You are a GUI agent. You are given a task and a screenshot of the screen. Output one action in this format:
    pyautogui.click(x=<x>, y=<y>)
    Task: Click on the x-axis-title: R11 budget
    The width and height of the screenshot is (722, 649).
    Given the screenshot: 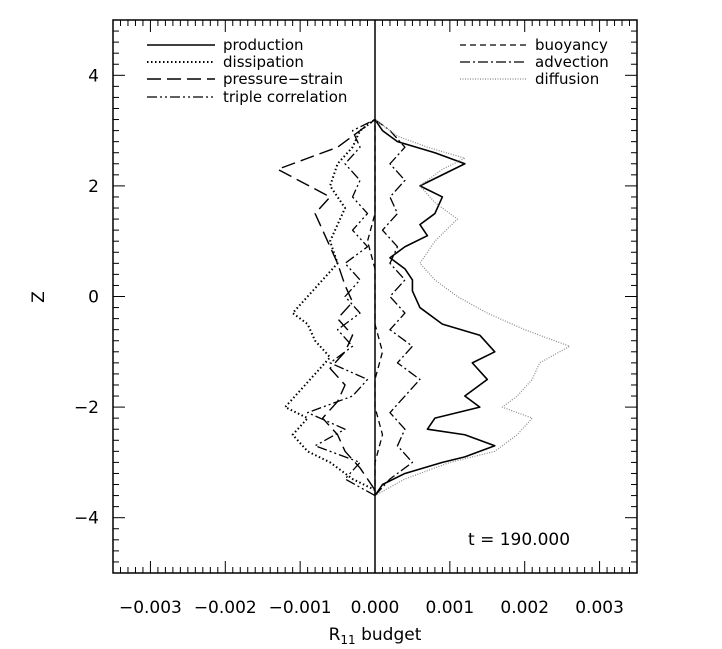 What is the action you would take?
    pyautogui.click(x=375, y=636)
    